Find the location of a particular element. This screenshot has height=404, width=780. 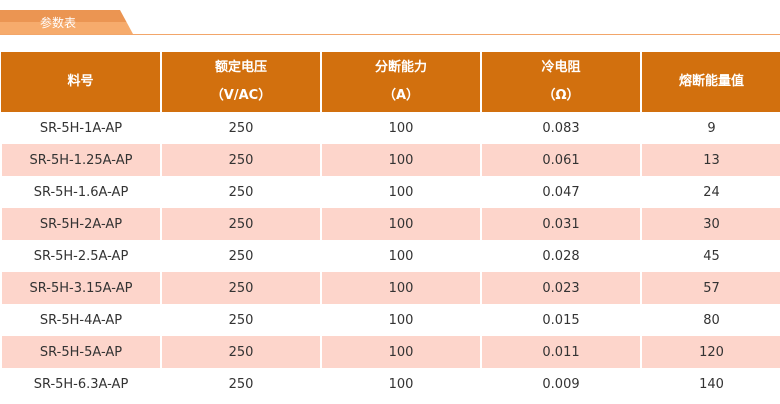

table-cell: SR-5H-1A-AP is located at coordinates (80, 128).